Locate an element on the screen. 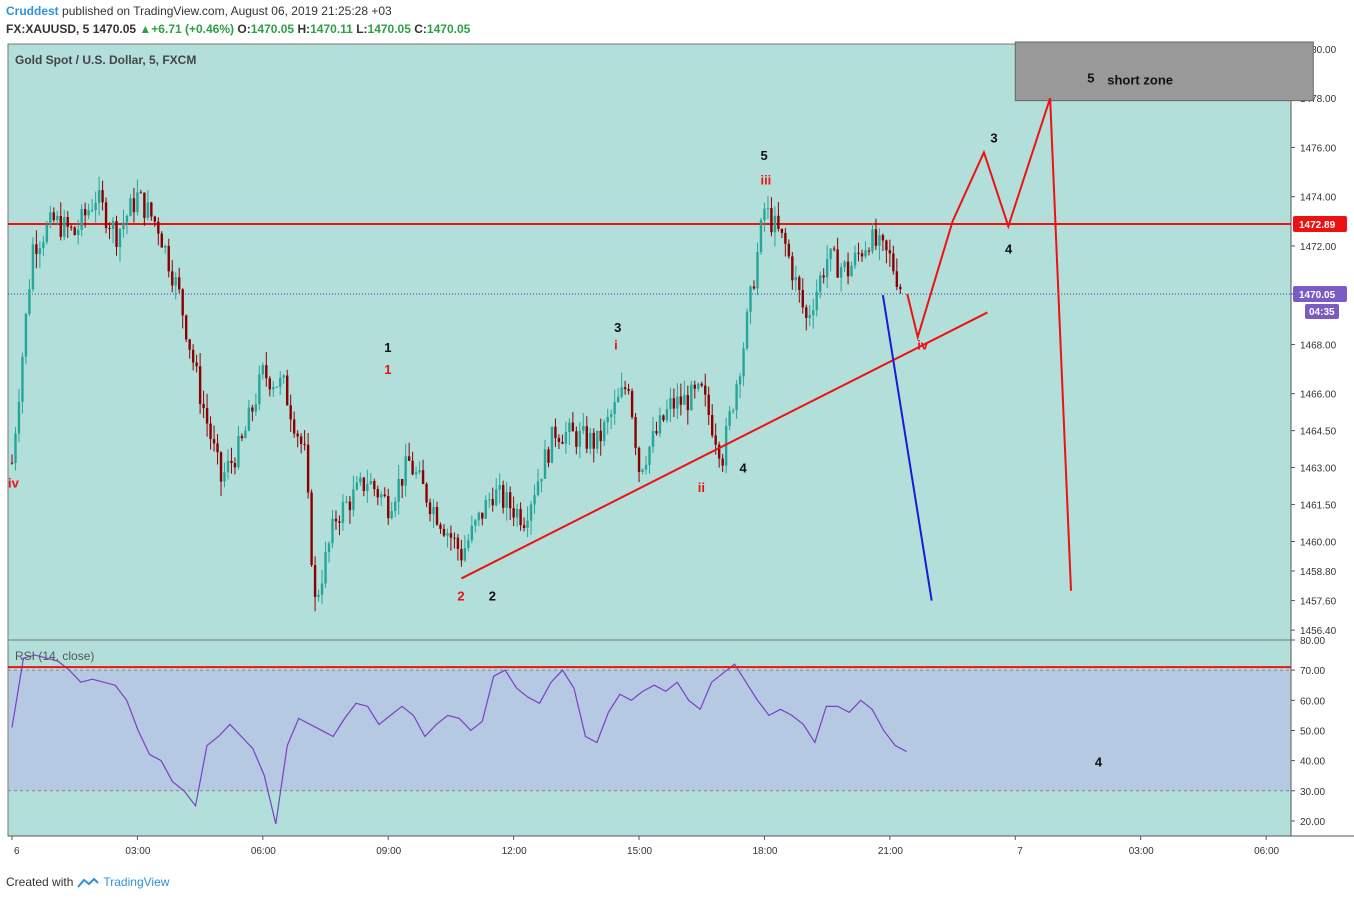 The width and height of the screenshot is (1354, 900). price-tick-label: 1464.50 is located at coordinates (1318, 432).